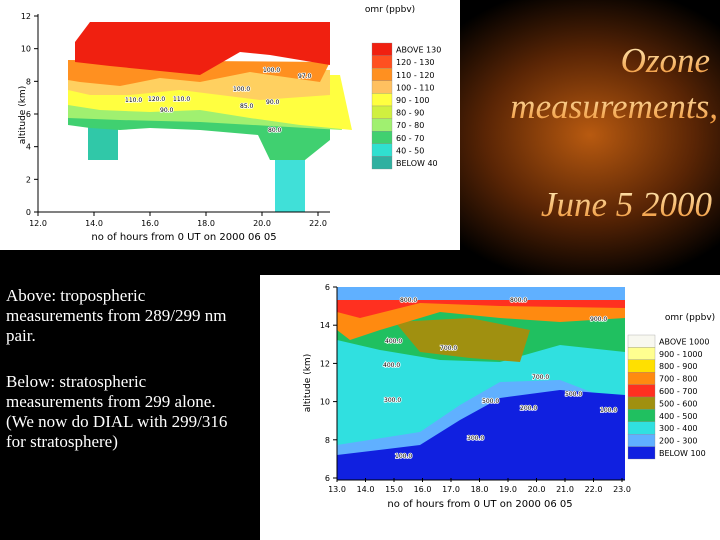 This screenshot has width=720, height=540. Describe the element at coordinates (678, 391) in the screenshot. I see `legend-label: 600 - 700` at that location.